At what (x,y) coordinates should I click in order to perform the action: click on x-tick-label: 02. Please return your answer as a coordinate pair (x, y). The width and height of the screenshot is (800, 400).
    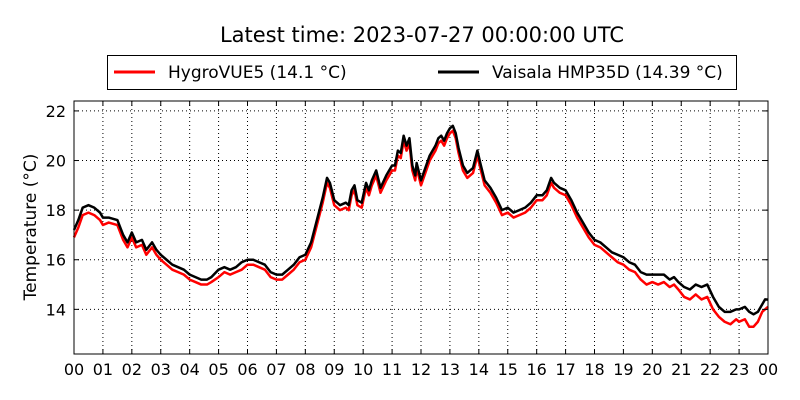
    Looking at the image, I should click on (132, 369).